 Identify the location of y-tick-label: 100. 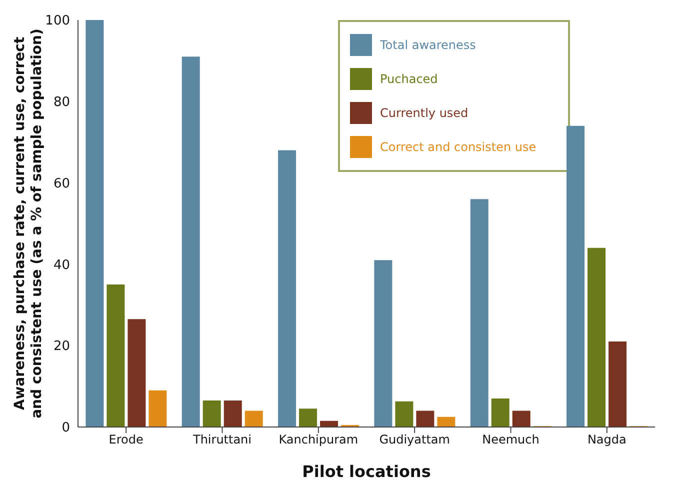
(57, 21).